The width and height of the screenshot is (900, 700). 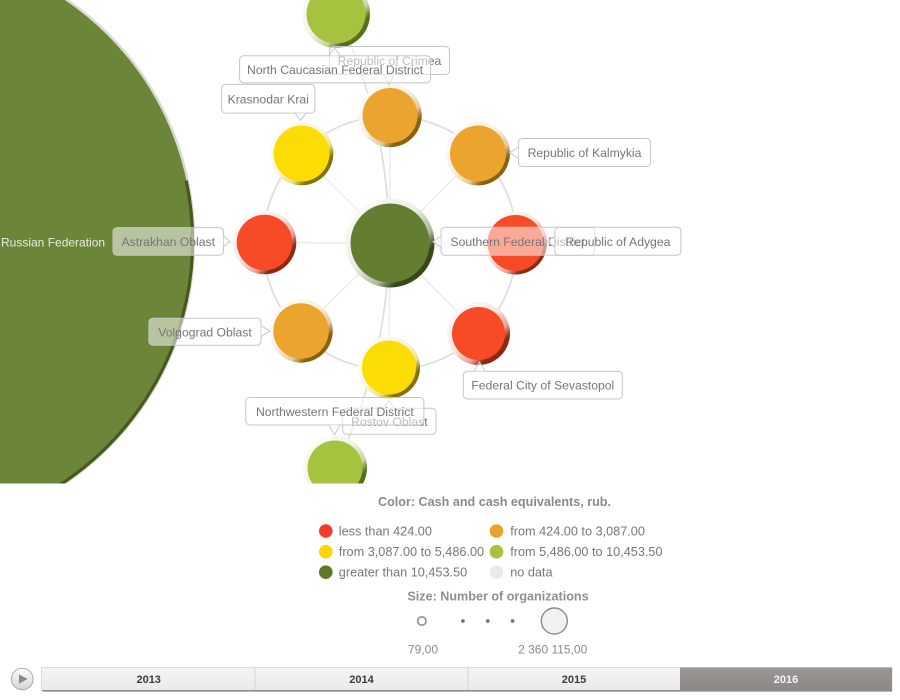 I want to click on svg-text: Northwestern Federal District, so click(x=335, y=412).